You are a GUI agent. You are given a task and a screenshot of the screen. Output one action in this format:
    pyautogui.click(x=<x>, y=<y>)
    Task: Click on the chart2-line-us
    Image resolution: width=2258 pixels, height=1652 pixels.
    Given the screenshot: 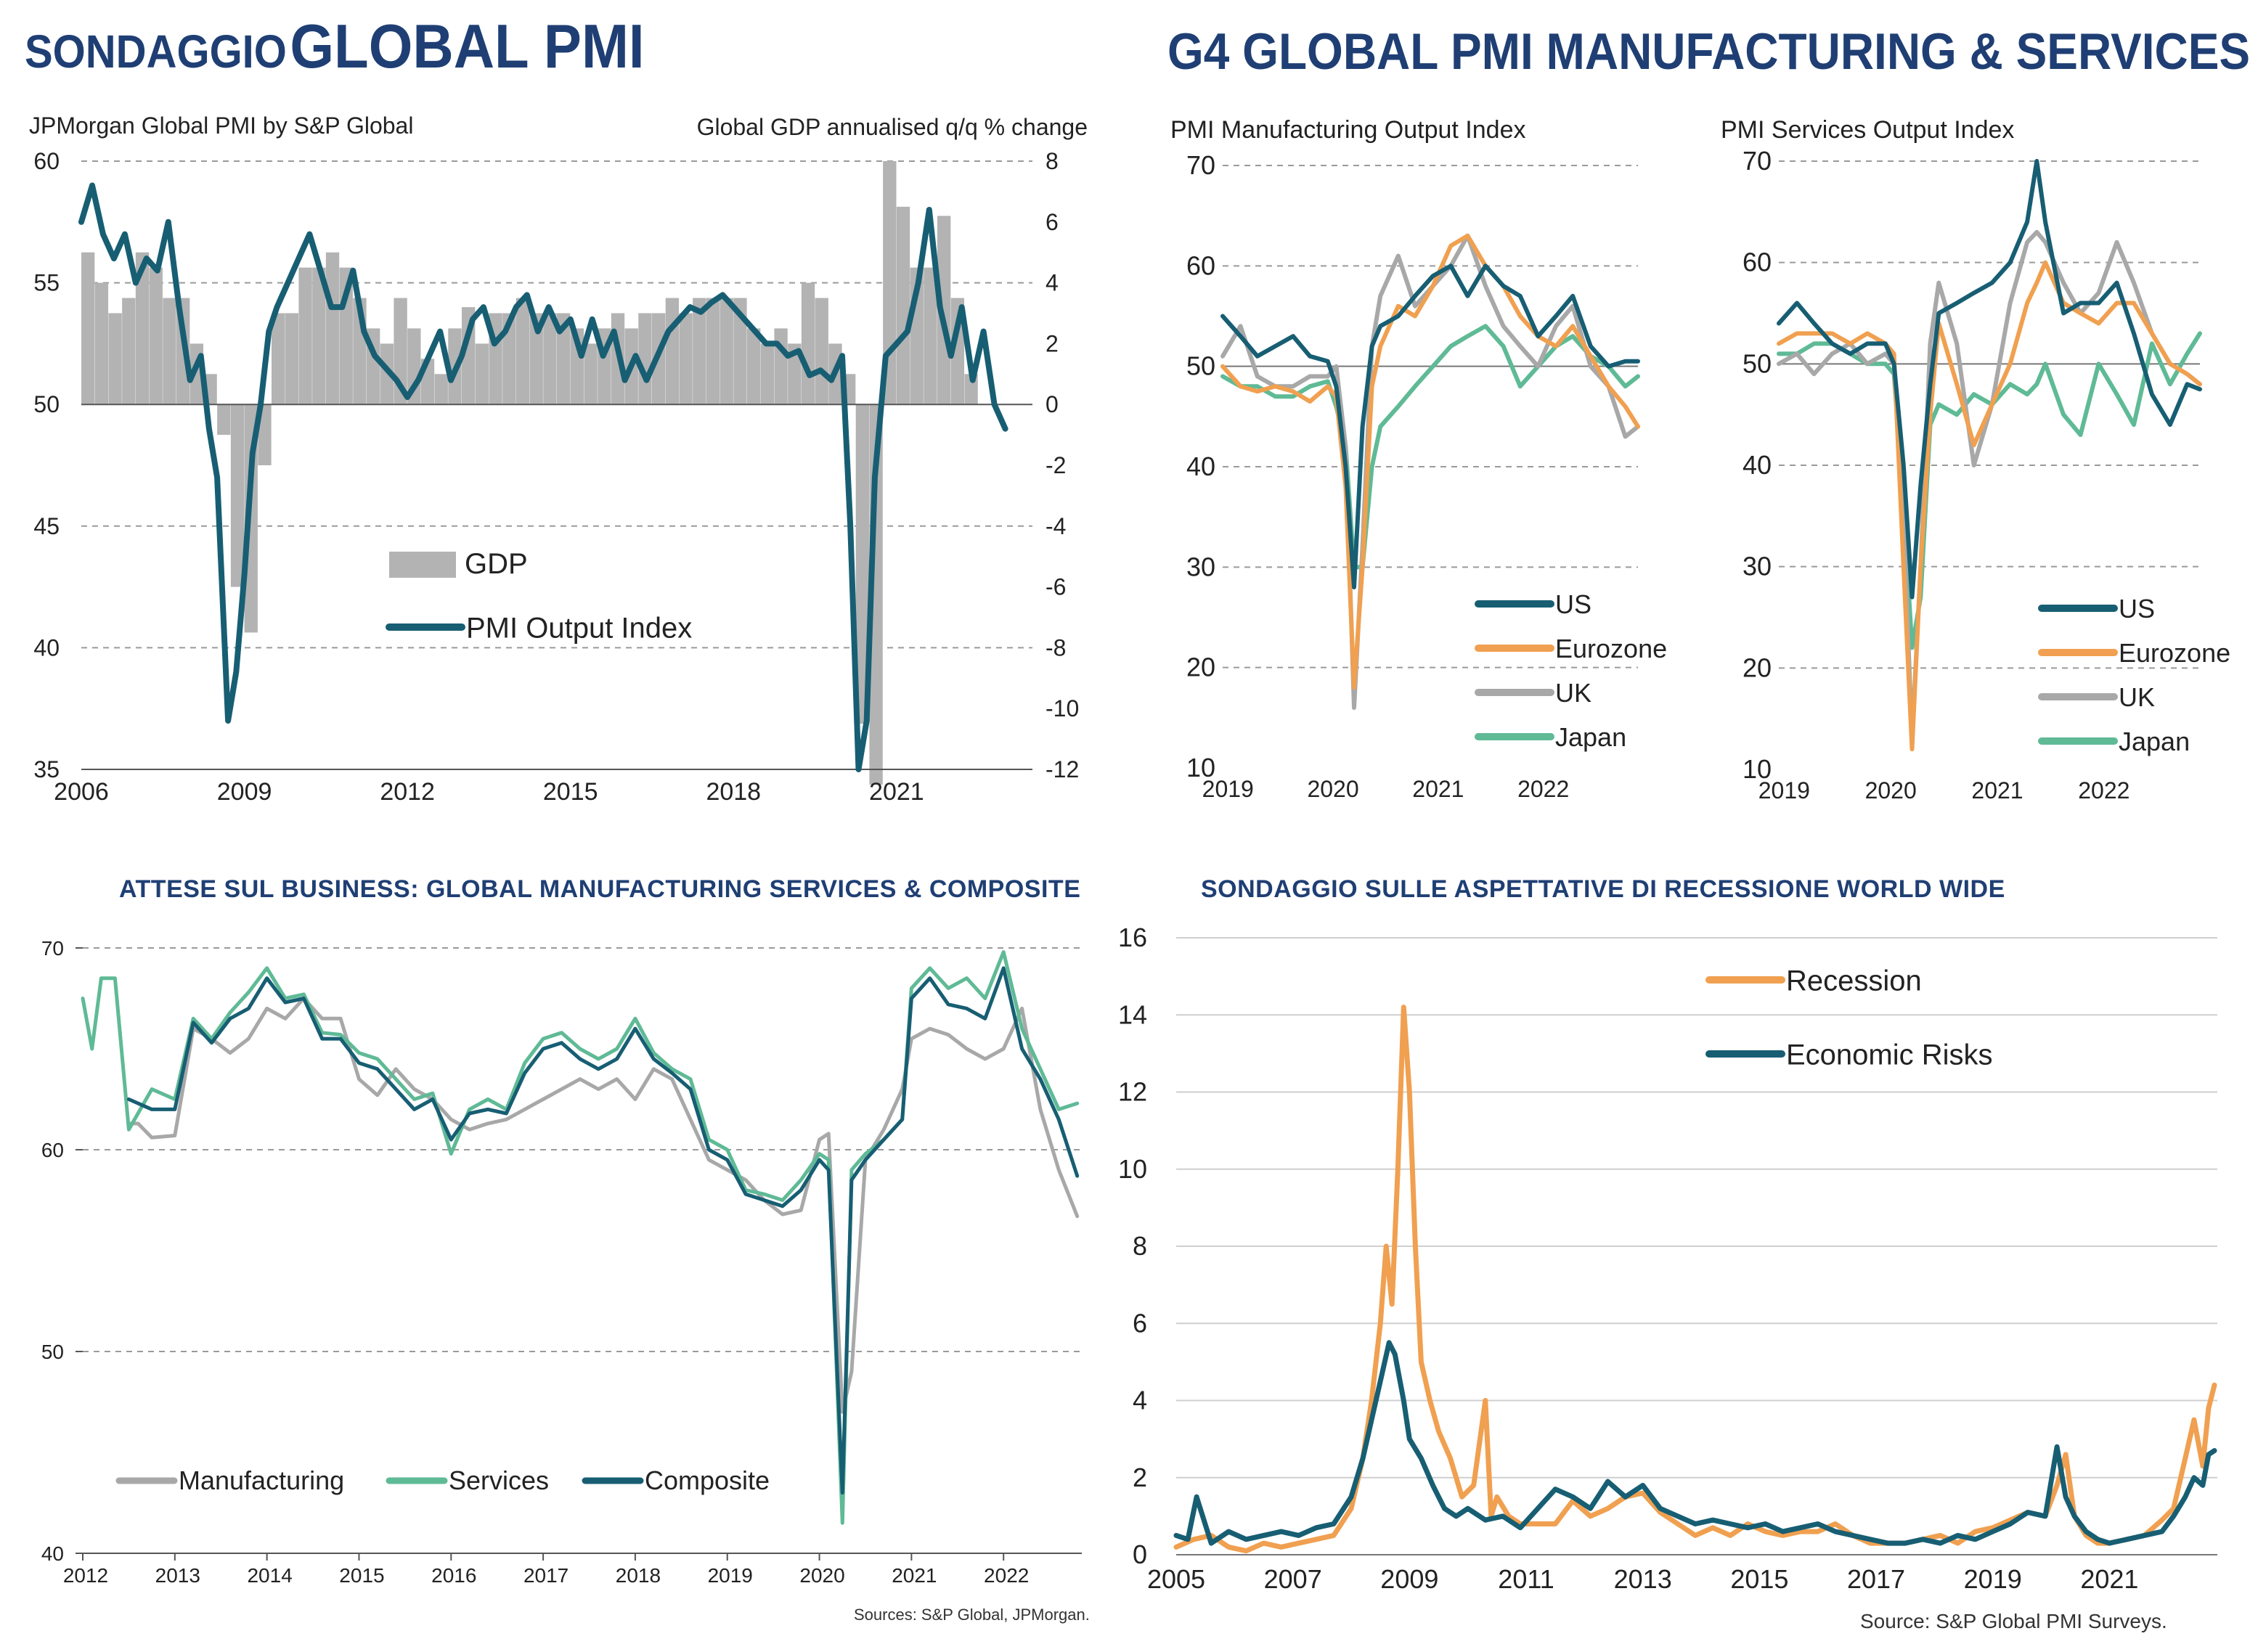 What is the action you would take?
    pyautogui.click(x=1430, y=426)
    